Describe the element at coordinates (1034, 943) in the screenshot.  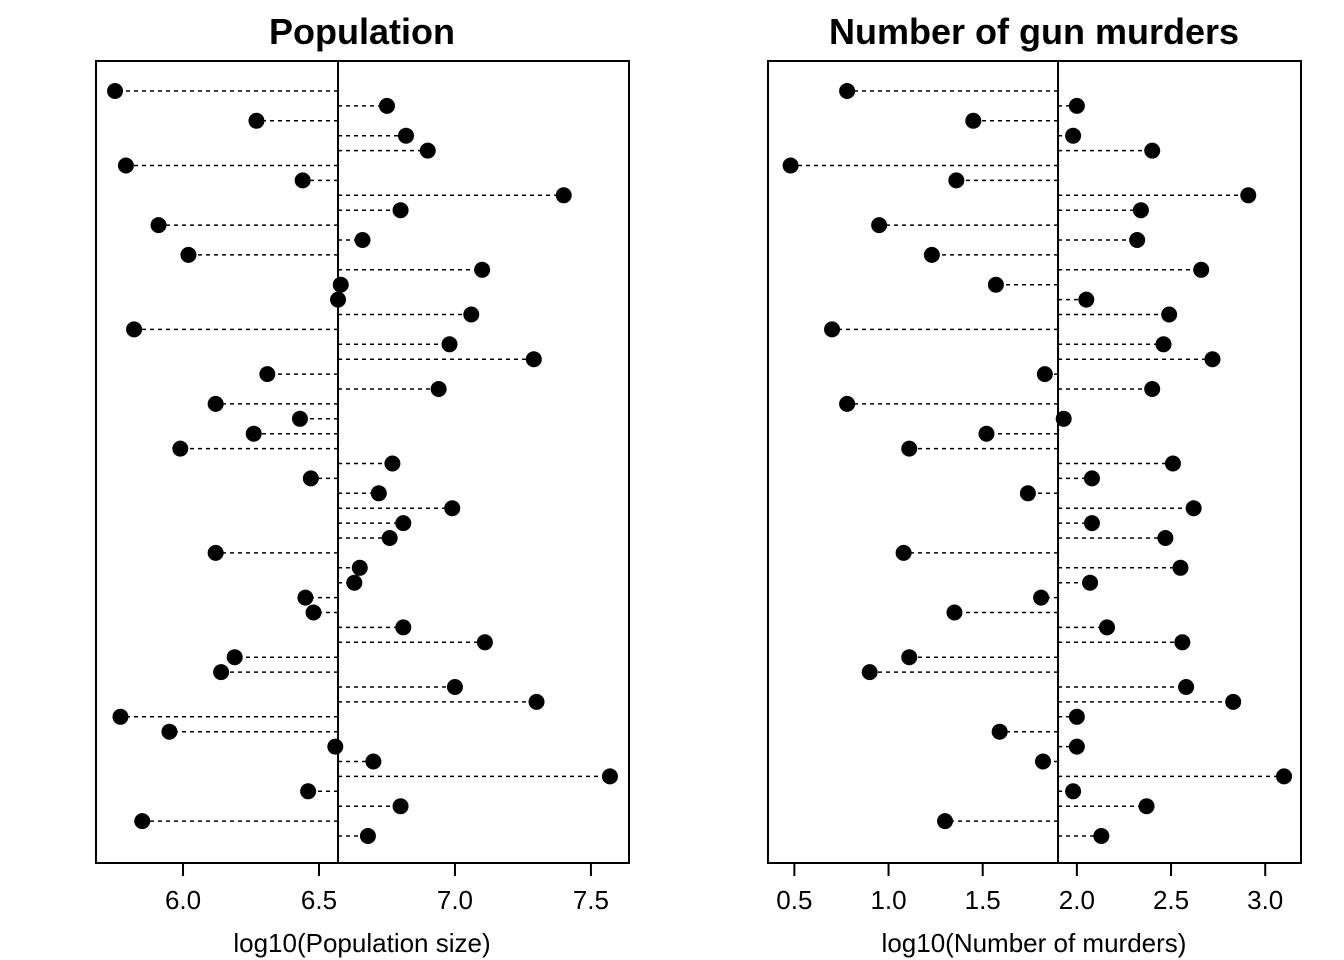
I see `gun-murders-x-axis-label: log10(Number of murders)` at that location.